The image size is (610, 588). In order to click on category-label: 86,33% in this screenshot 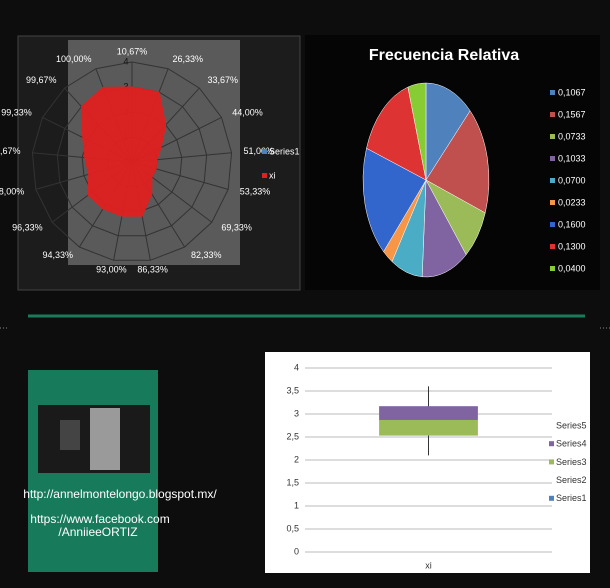, I will do `click(152, 270)`.